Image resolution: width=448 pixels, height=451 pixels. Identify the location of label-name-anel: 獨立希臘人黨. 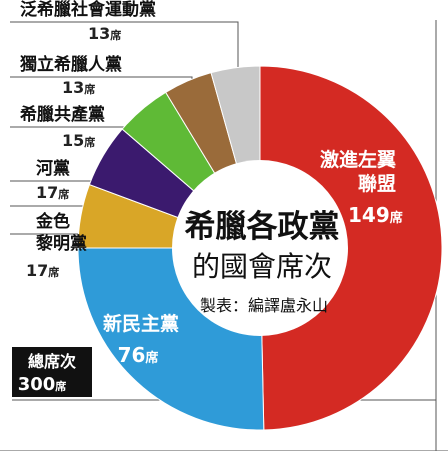
(70, 64).